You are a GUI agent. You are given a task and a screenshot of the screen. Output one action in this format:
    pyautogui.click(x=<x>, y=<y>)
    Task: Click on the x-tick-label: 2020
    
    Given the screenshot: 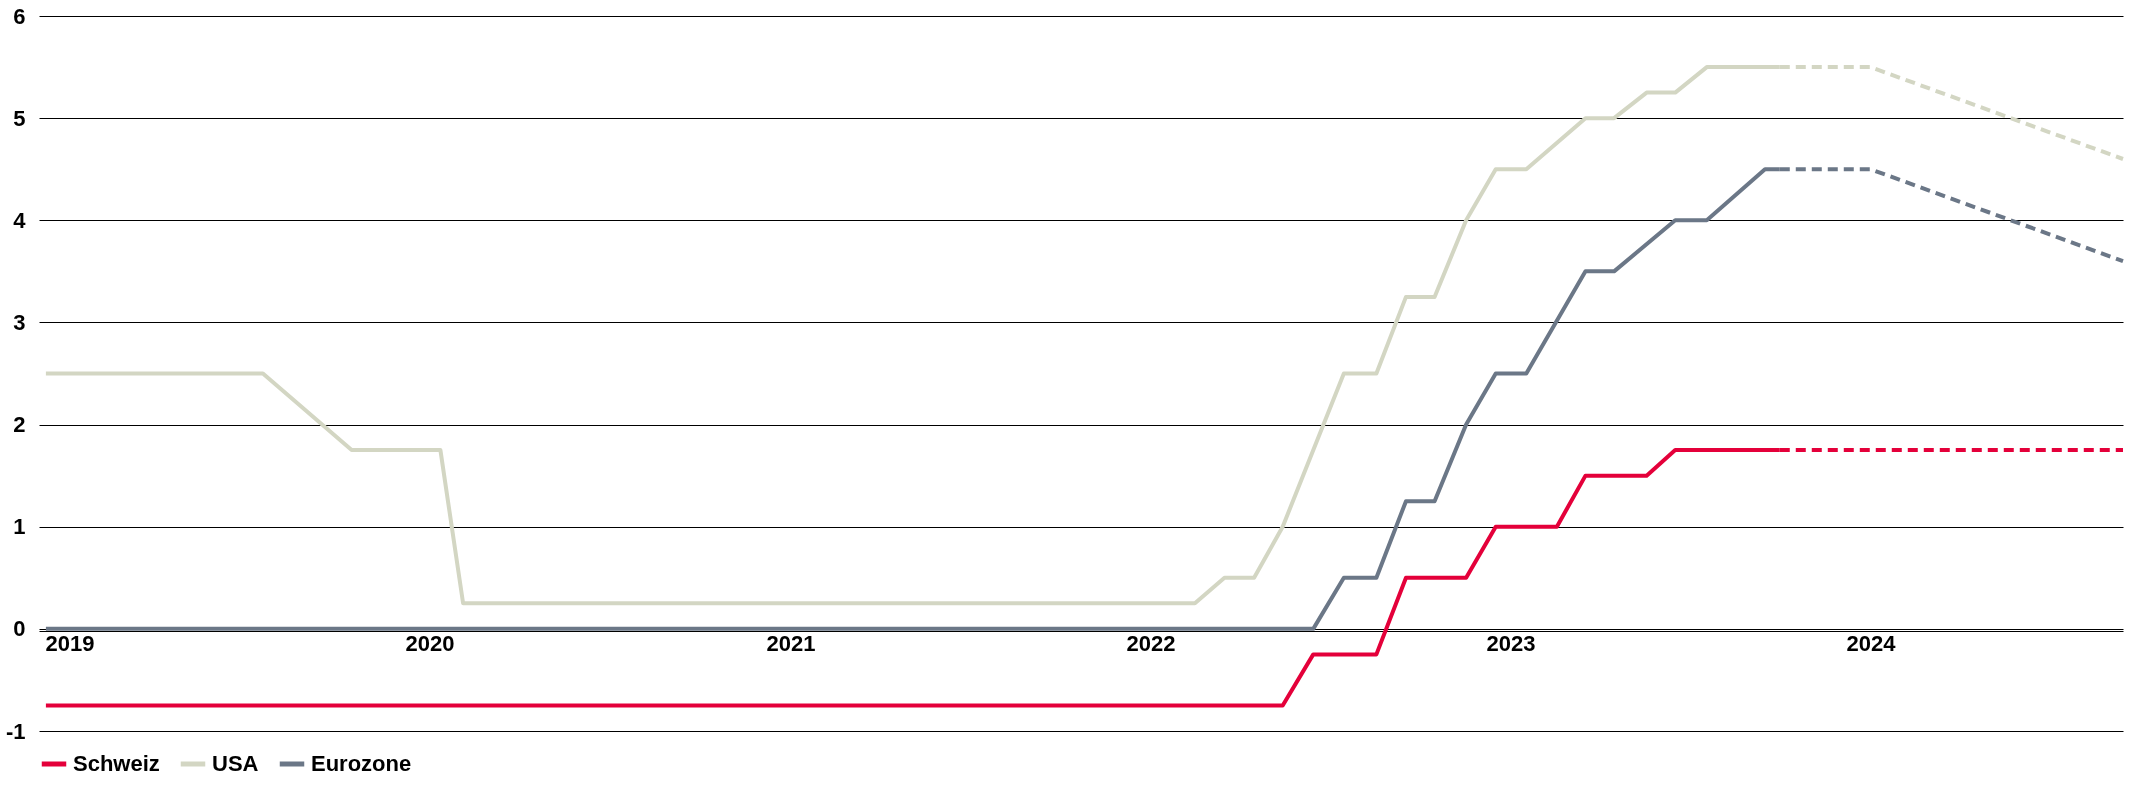 What is the action you would take?
    pyautogui.click(x=430, y=643)
    